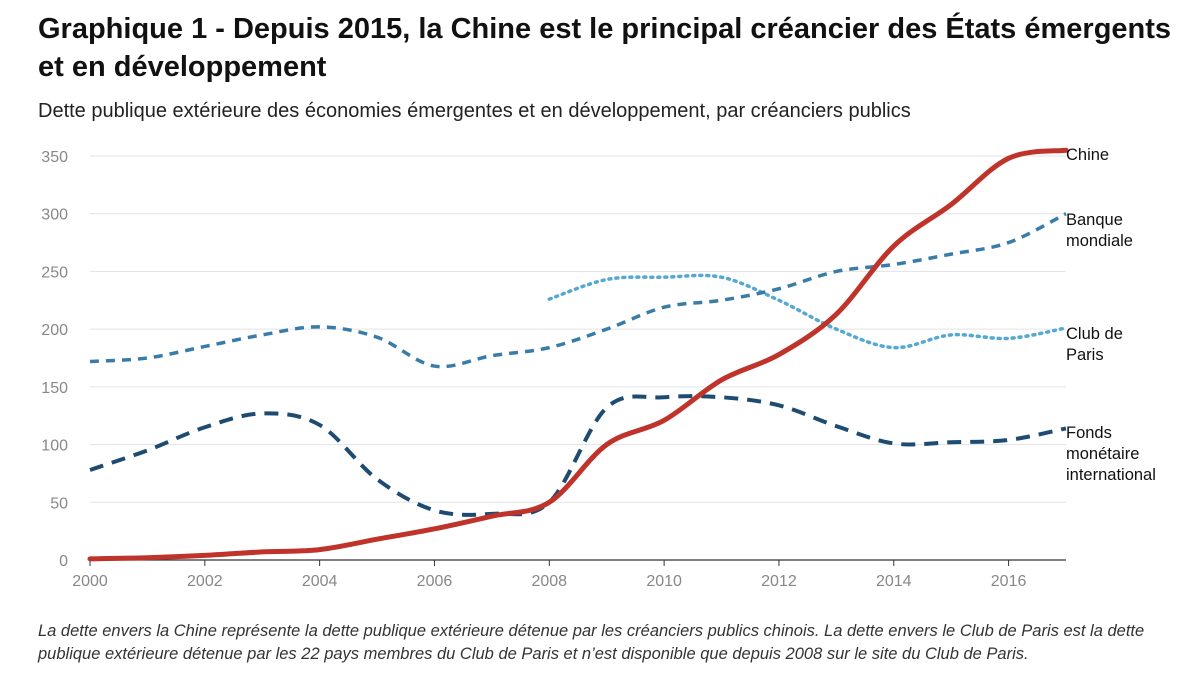  I want to click on series-label-club-de-paris: Club de Paris, so click(1094, 344).